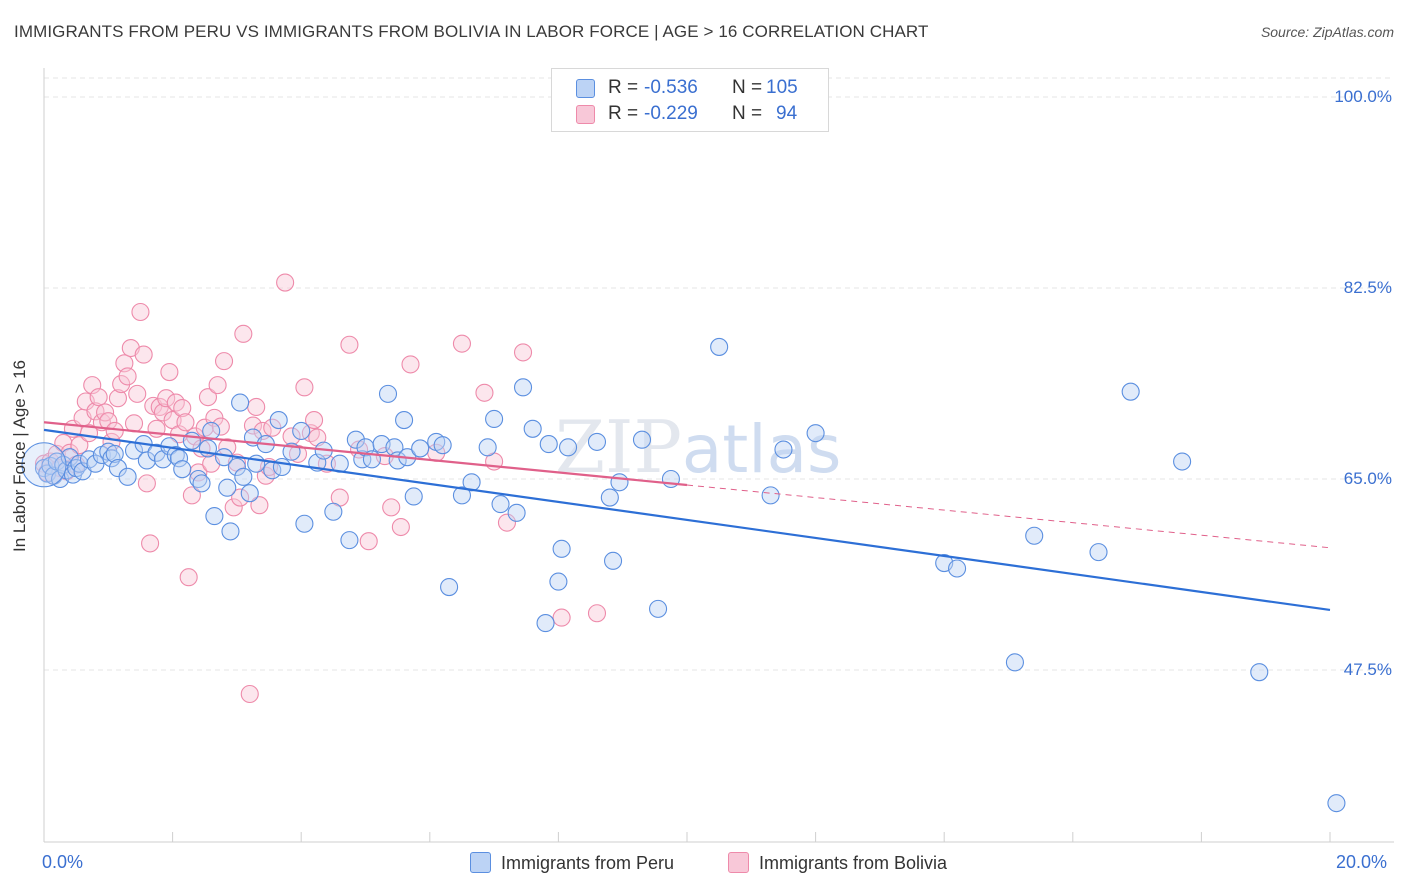 This screenshot has height=892, width=1406. Describe the element at coordinates (782, 87) in the screenshot. I see `peru-n-value: 105` at that location.